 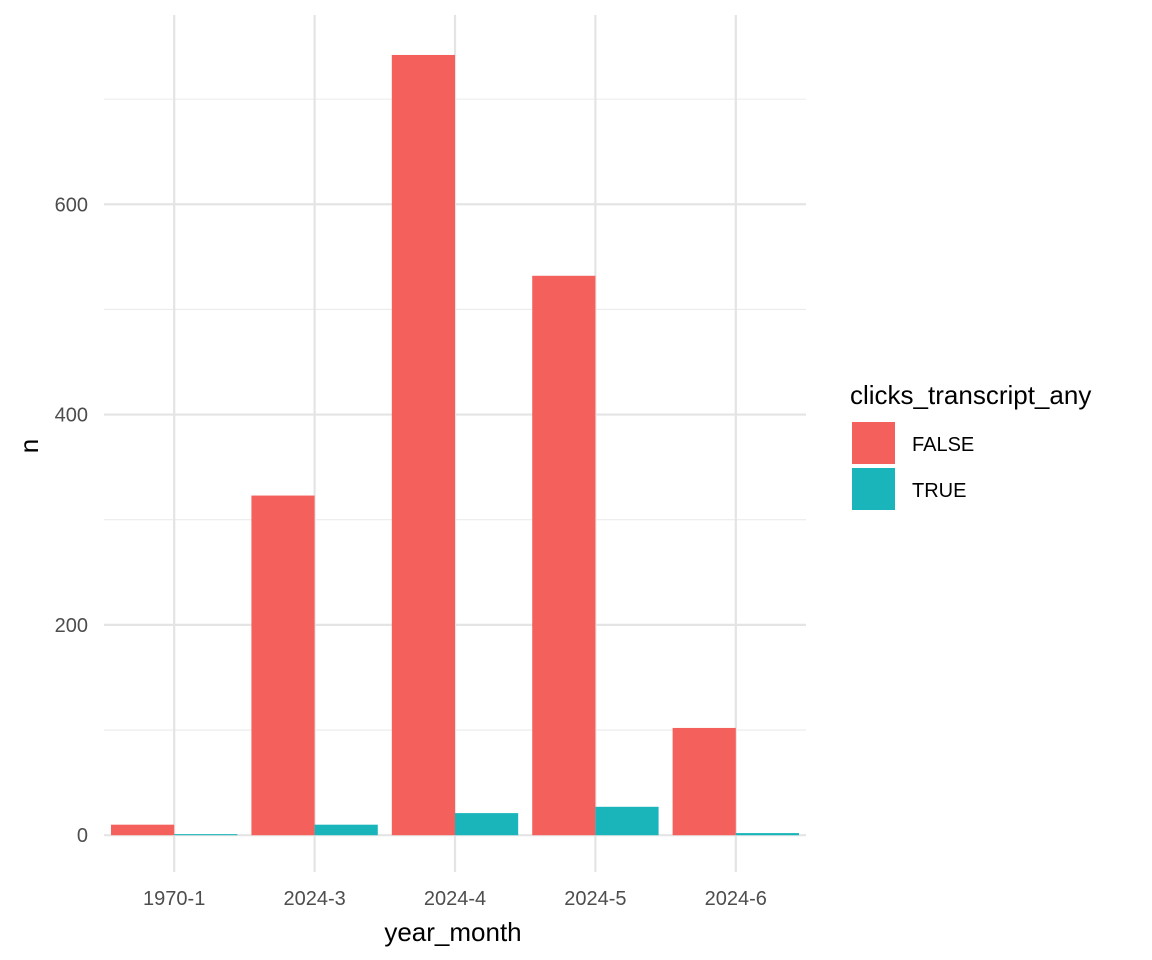 What do you see at coordinates (71, 520) in the screenshot?
I see `y-tick-labels: 0 200 400 600` at bounding box center [71, 520].